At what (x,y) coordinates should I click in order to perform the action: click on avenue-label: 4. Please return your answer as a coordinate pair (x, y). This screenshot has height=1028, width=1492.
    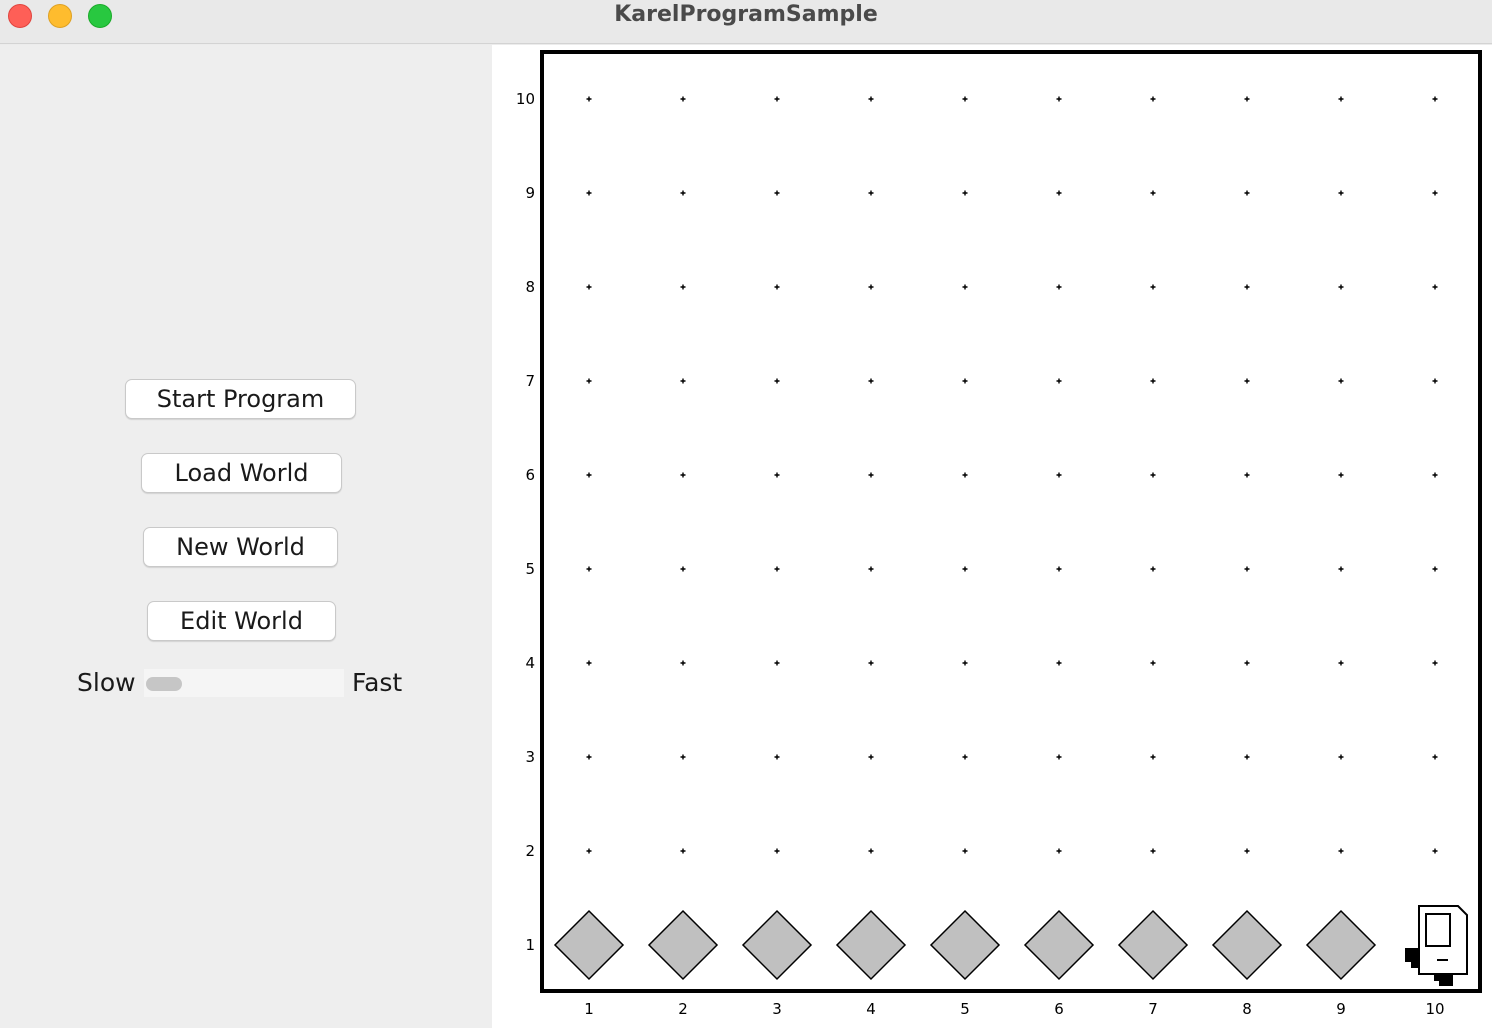
    Looking at the image, I should click on (871, 1009).